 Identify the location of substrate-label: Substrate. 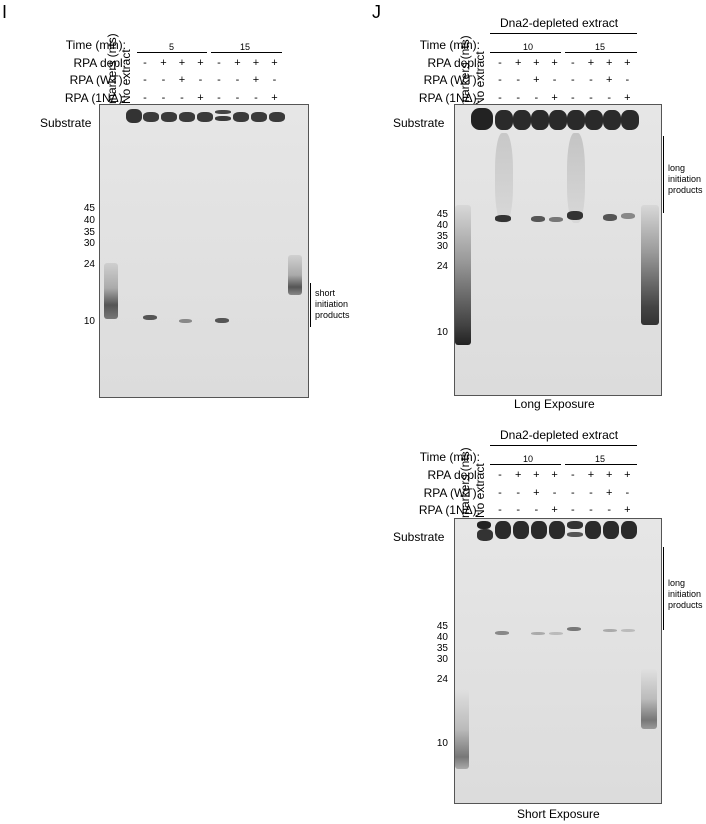
(419, 537).